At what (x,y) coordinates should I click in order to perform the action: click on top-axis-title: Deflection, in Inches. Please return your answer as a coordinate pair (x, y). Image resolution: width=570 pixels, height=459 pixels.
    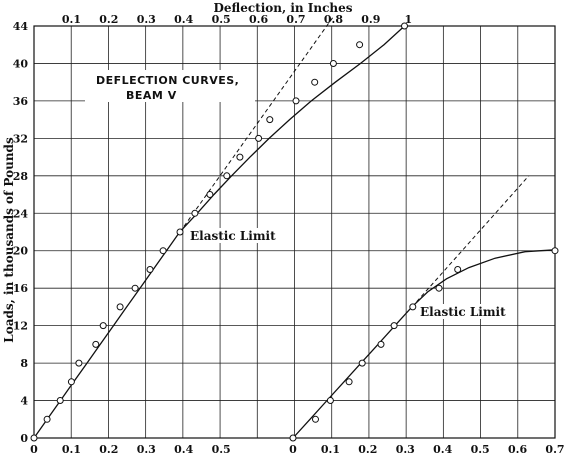
    Looking at the image, I should click on (282, 8).